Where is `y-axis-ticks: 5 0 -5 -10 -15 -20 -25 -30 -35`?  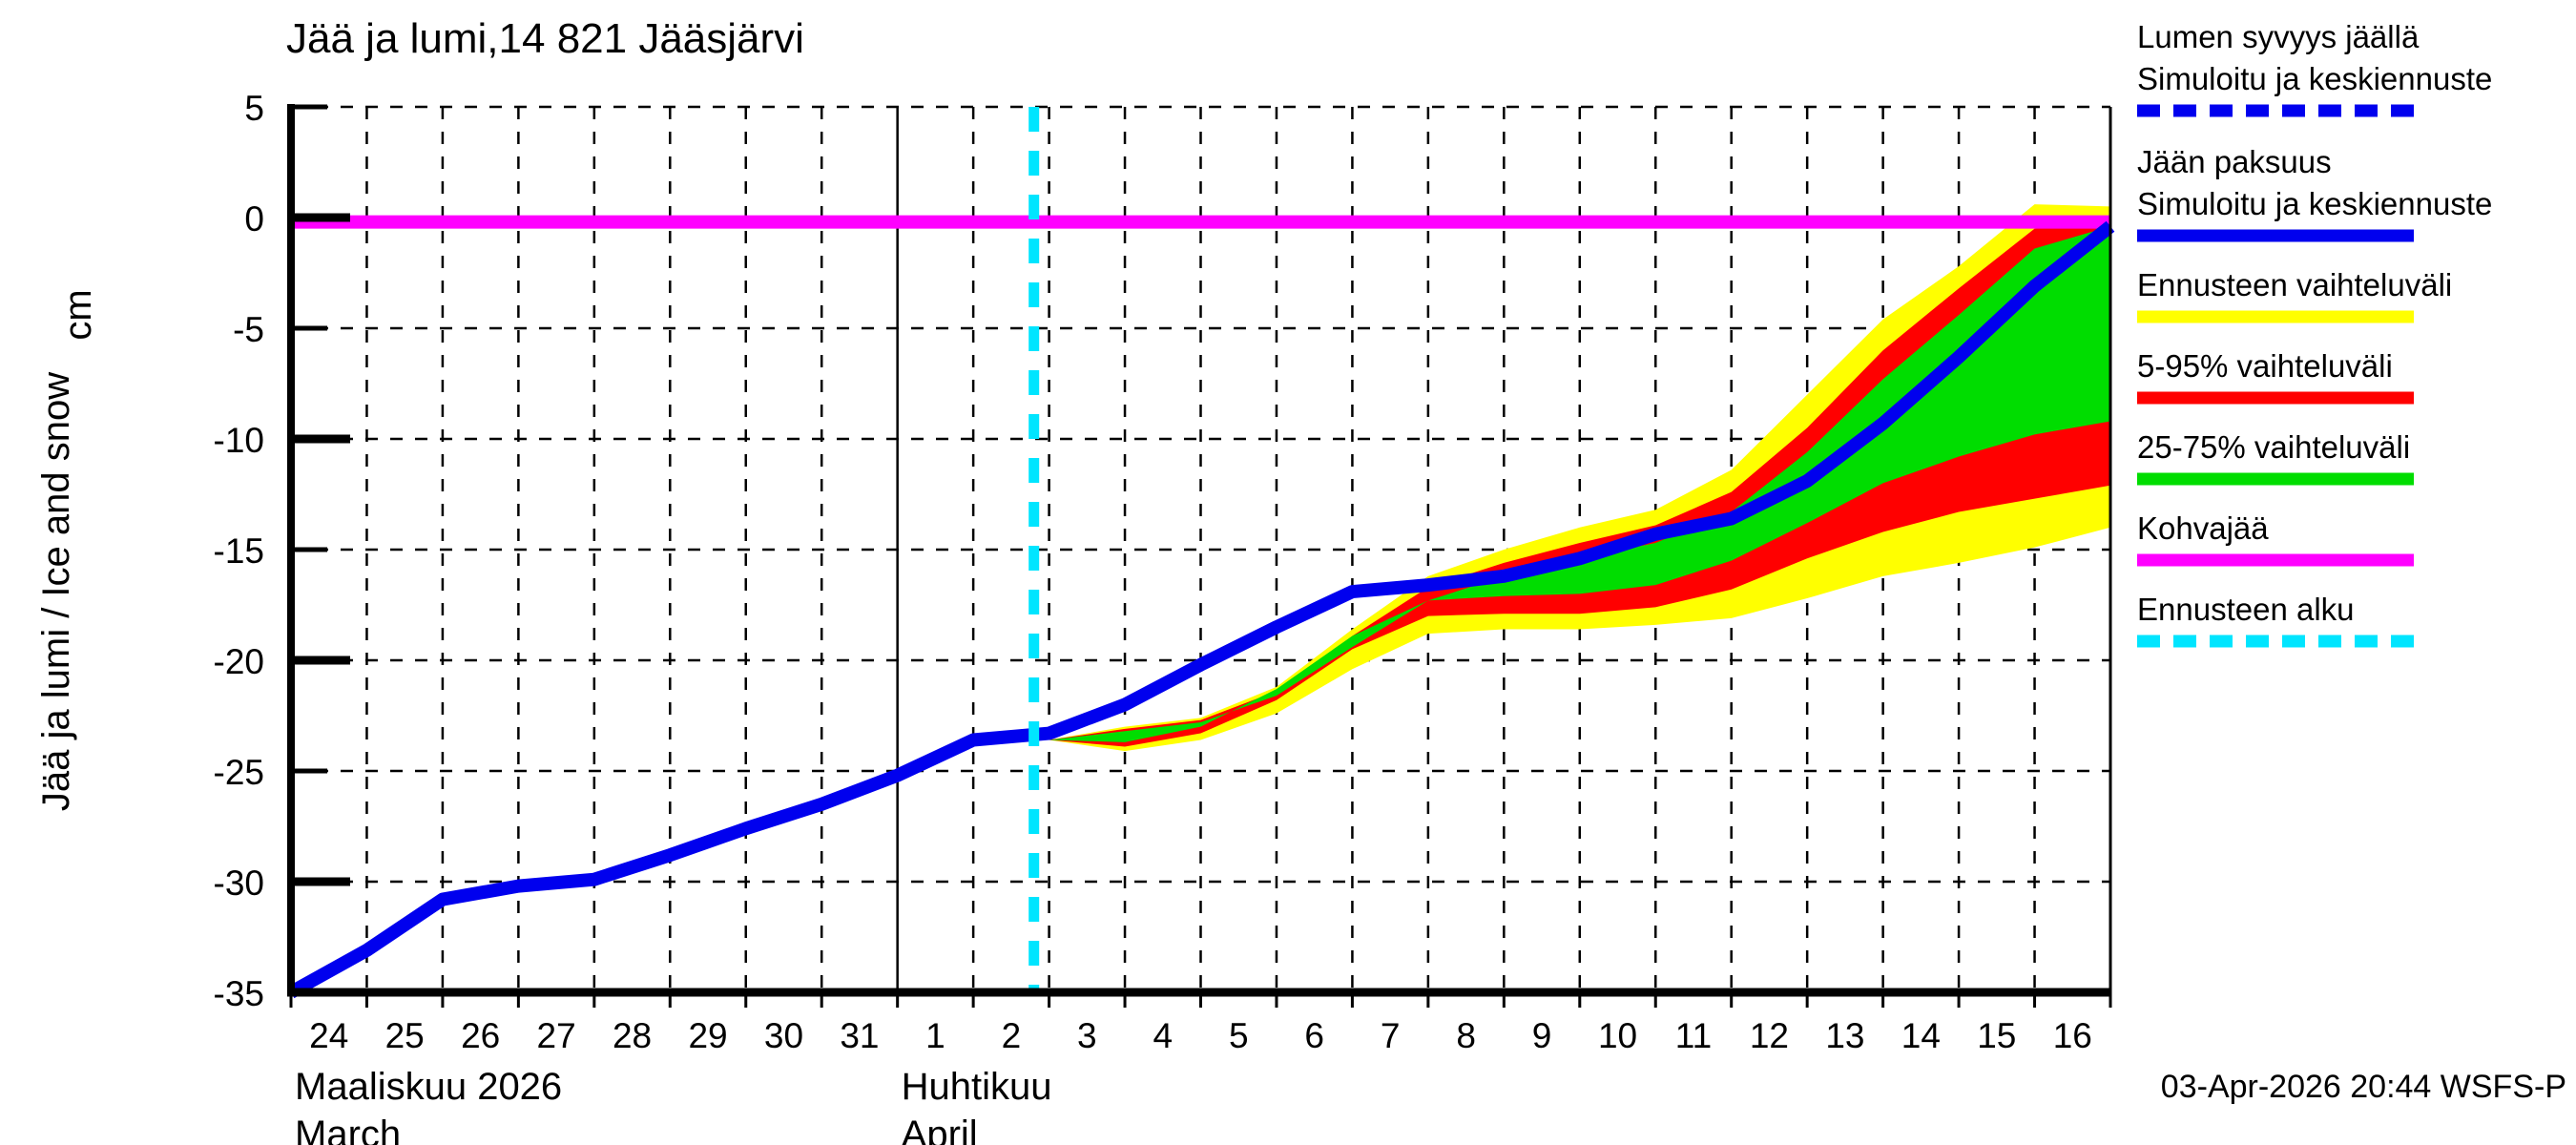 y-axis-ticks: 5 0 -5 -10 -15 -20 -25 -30 -35 is located at coordinates (239, 551).